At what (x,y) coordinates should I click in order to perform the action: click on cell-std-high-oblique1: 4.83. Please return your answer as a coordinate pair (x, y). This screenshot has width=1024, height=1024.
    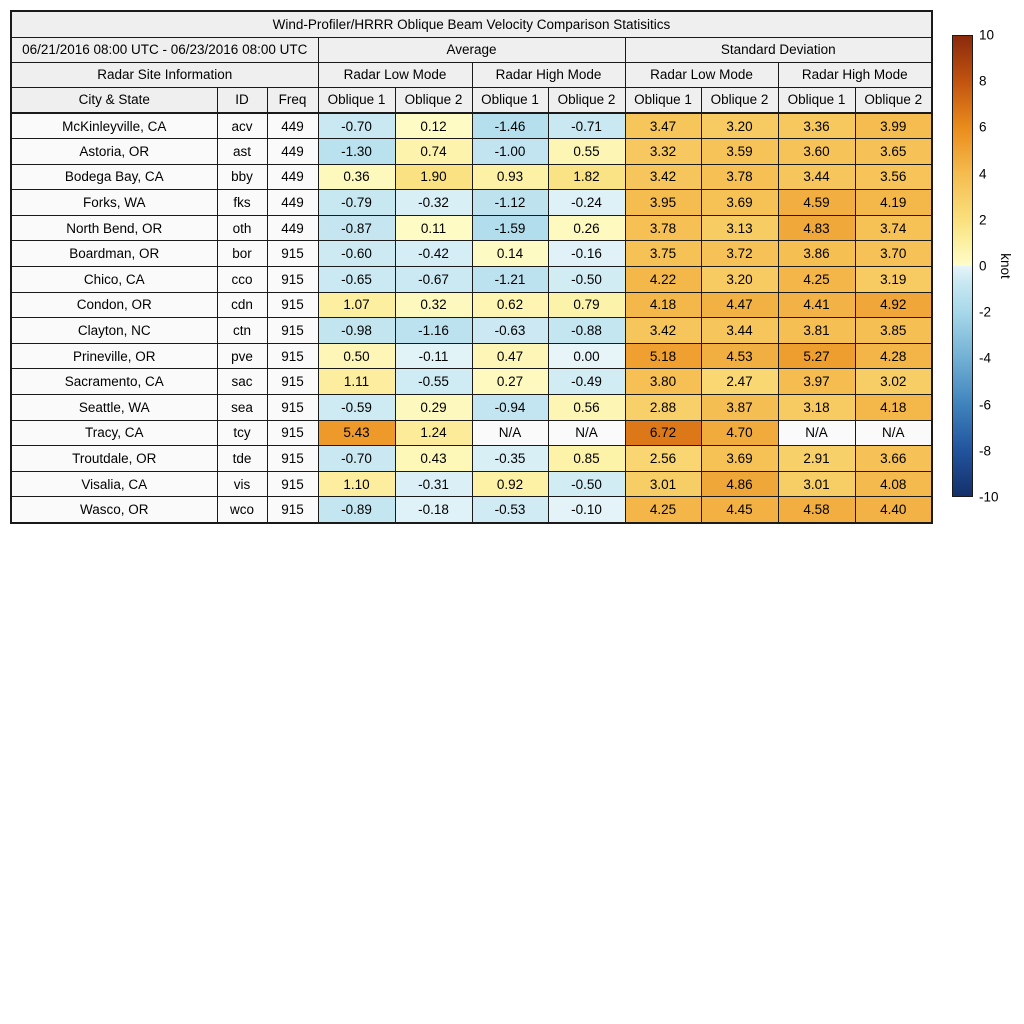
    Looking at the image, I should click on (816, 228).